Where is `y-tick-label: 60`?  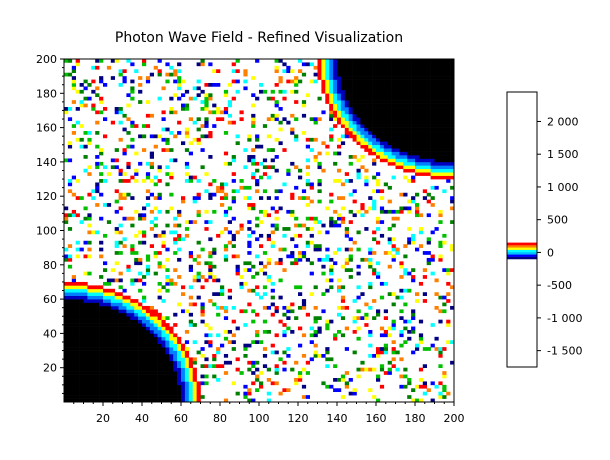 y-tick-label: 60 is located at coordinates (50, 299).